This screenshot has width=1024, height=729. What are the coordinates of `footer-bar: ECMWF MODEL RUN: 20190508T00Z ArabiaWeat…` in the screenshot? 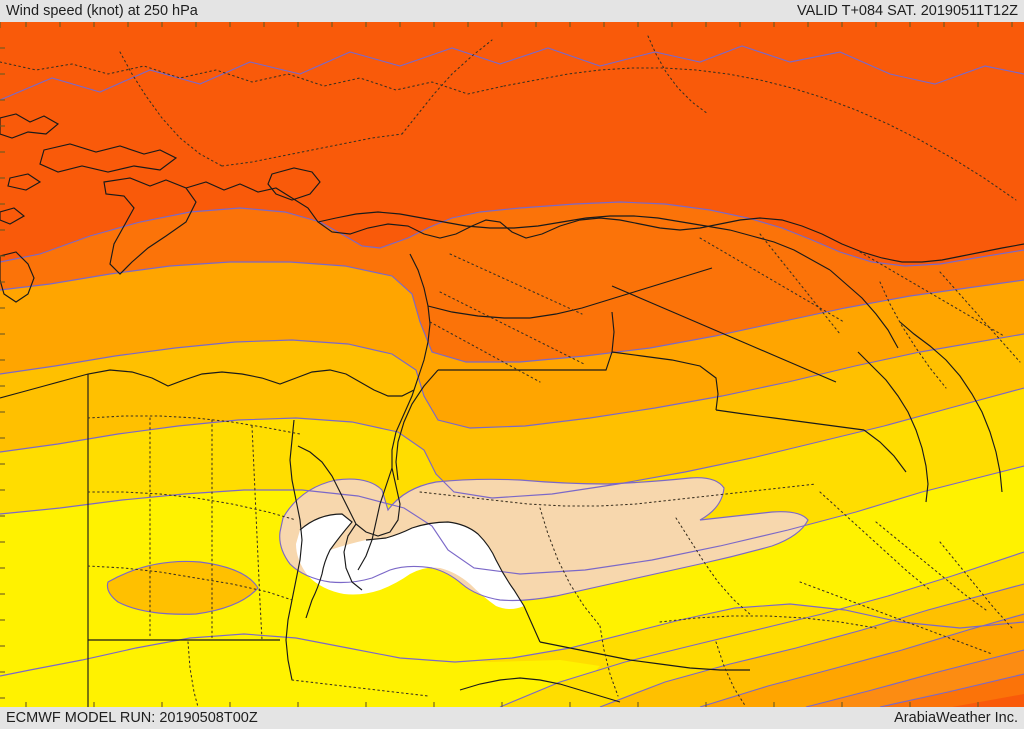 It's located at (512, 718).